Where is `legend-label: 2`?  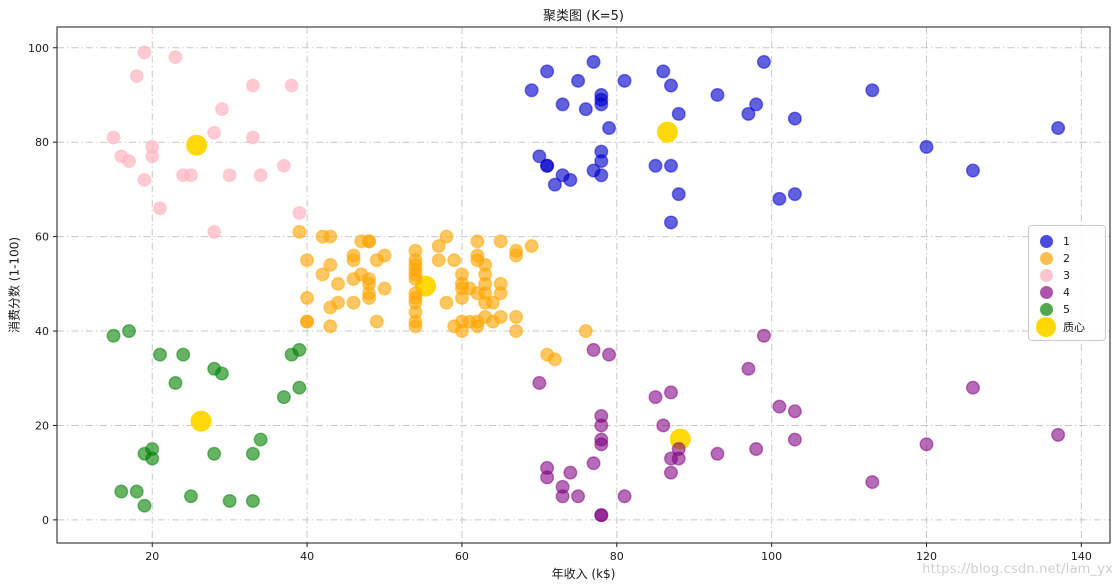 legend-label: 2 is located at coordinates (1066, 258).